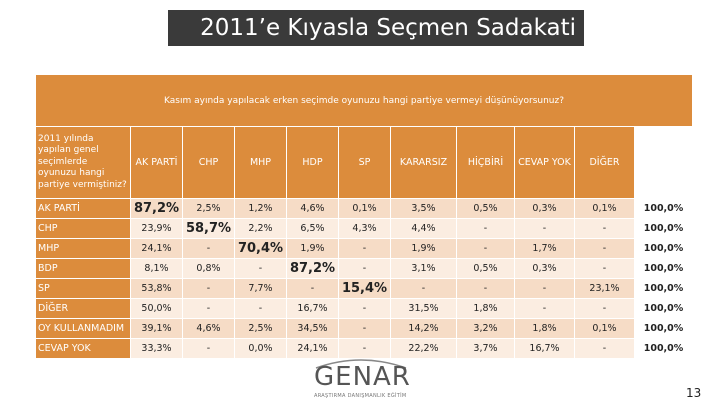  I want to click on table-cell: 39,1%, so click(156, 328).